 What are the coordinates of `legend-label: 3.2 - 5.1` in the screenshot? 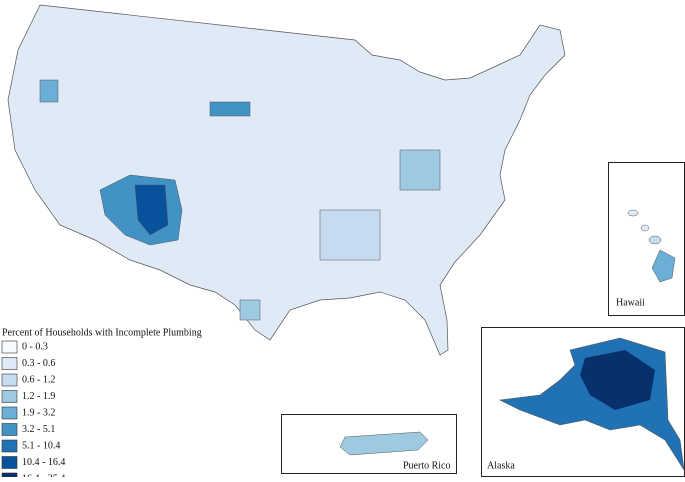 It's located at (38, 429).